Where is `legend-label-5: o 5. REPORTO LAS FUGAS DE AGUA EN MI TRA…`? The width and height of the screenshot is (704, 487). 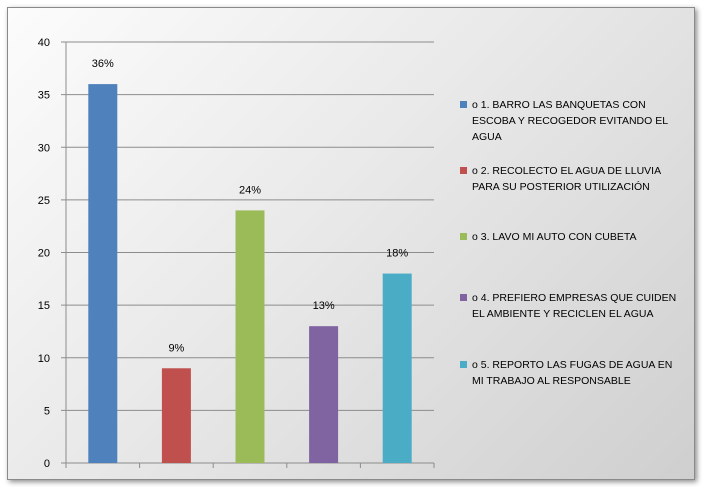 legend-label-5: o 5. REPORTO LAS FUGAS DE AGUA EN MI TRA… is located at coordinates (572, 373).